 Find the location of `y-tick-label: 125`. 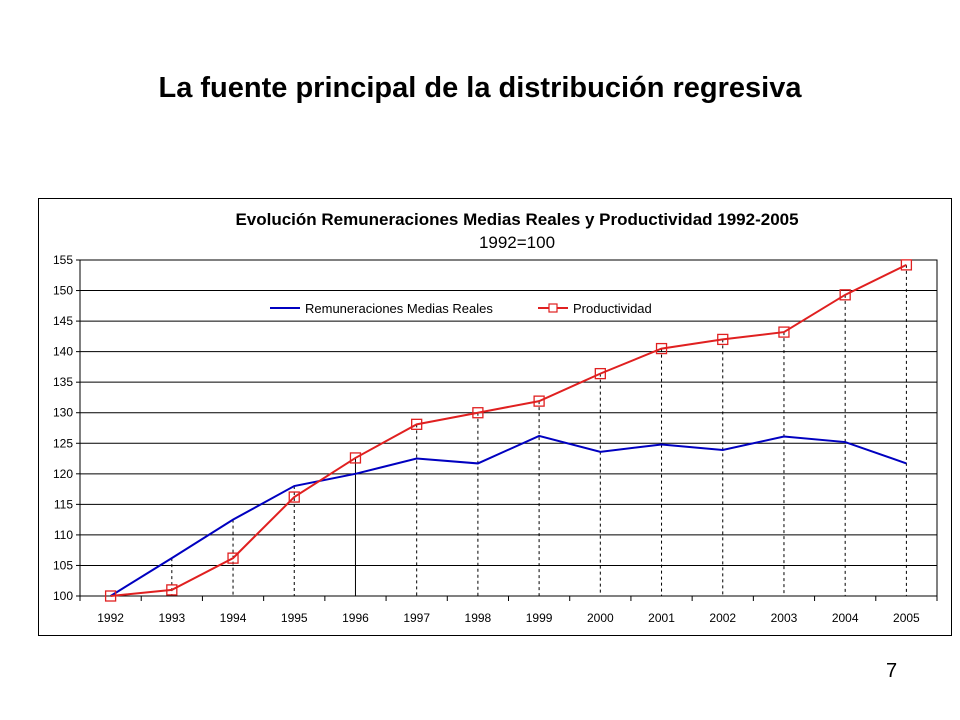

y-tick-label: 125 is located at coordinates (63, 443).